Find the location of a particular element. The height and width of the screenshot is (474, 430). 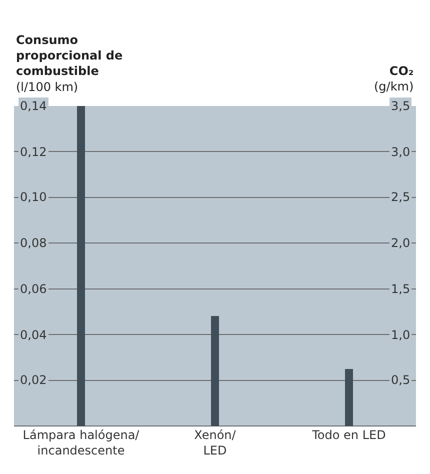

y2-tick-label: 1,0 is located at coordinates (400, 335).